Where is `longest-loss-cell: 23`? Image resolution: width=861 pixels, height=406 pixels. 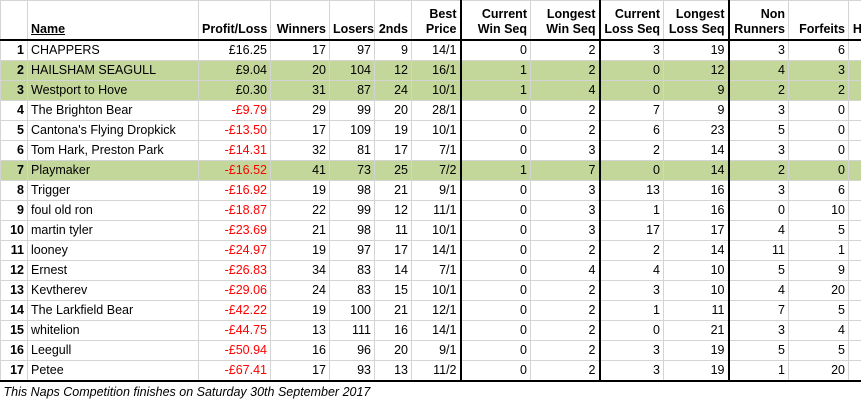 longest-loss-cell: 23 is located at coordinates (696, 130).